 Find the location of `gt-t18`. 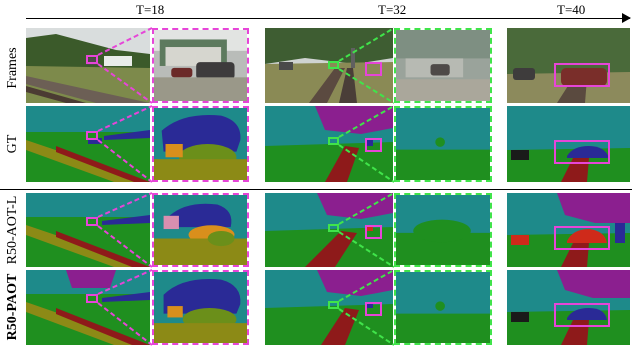

gt-t18 is located at coordinates (88, 144).